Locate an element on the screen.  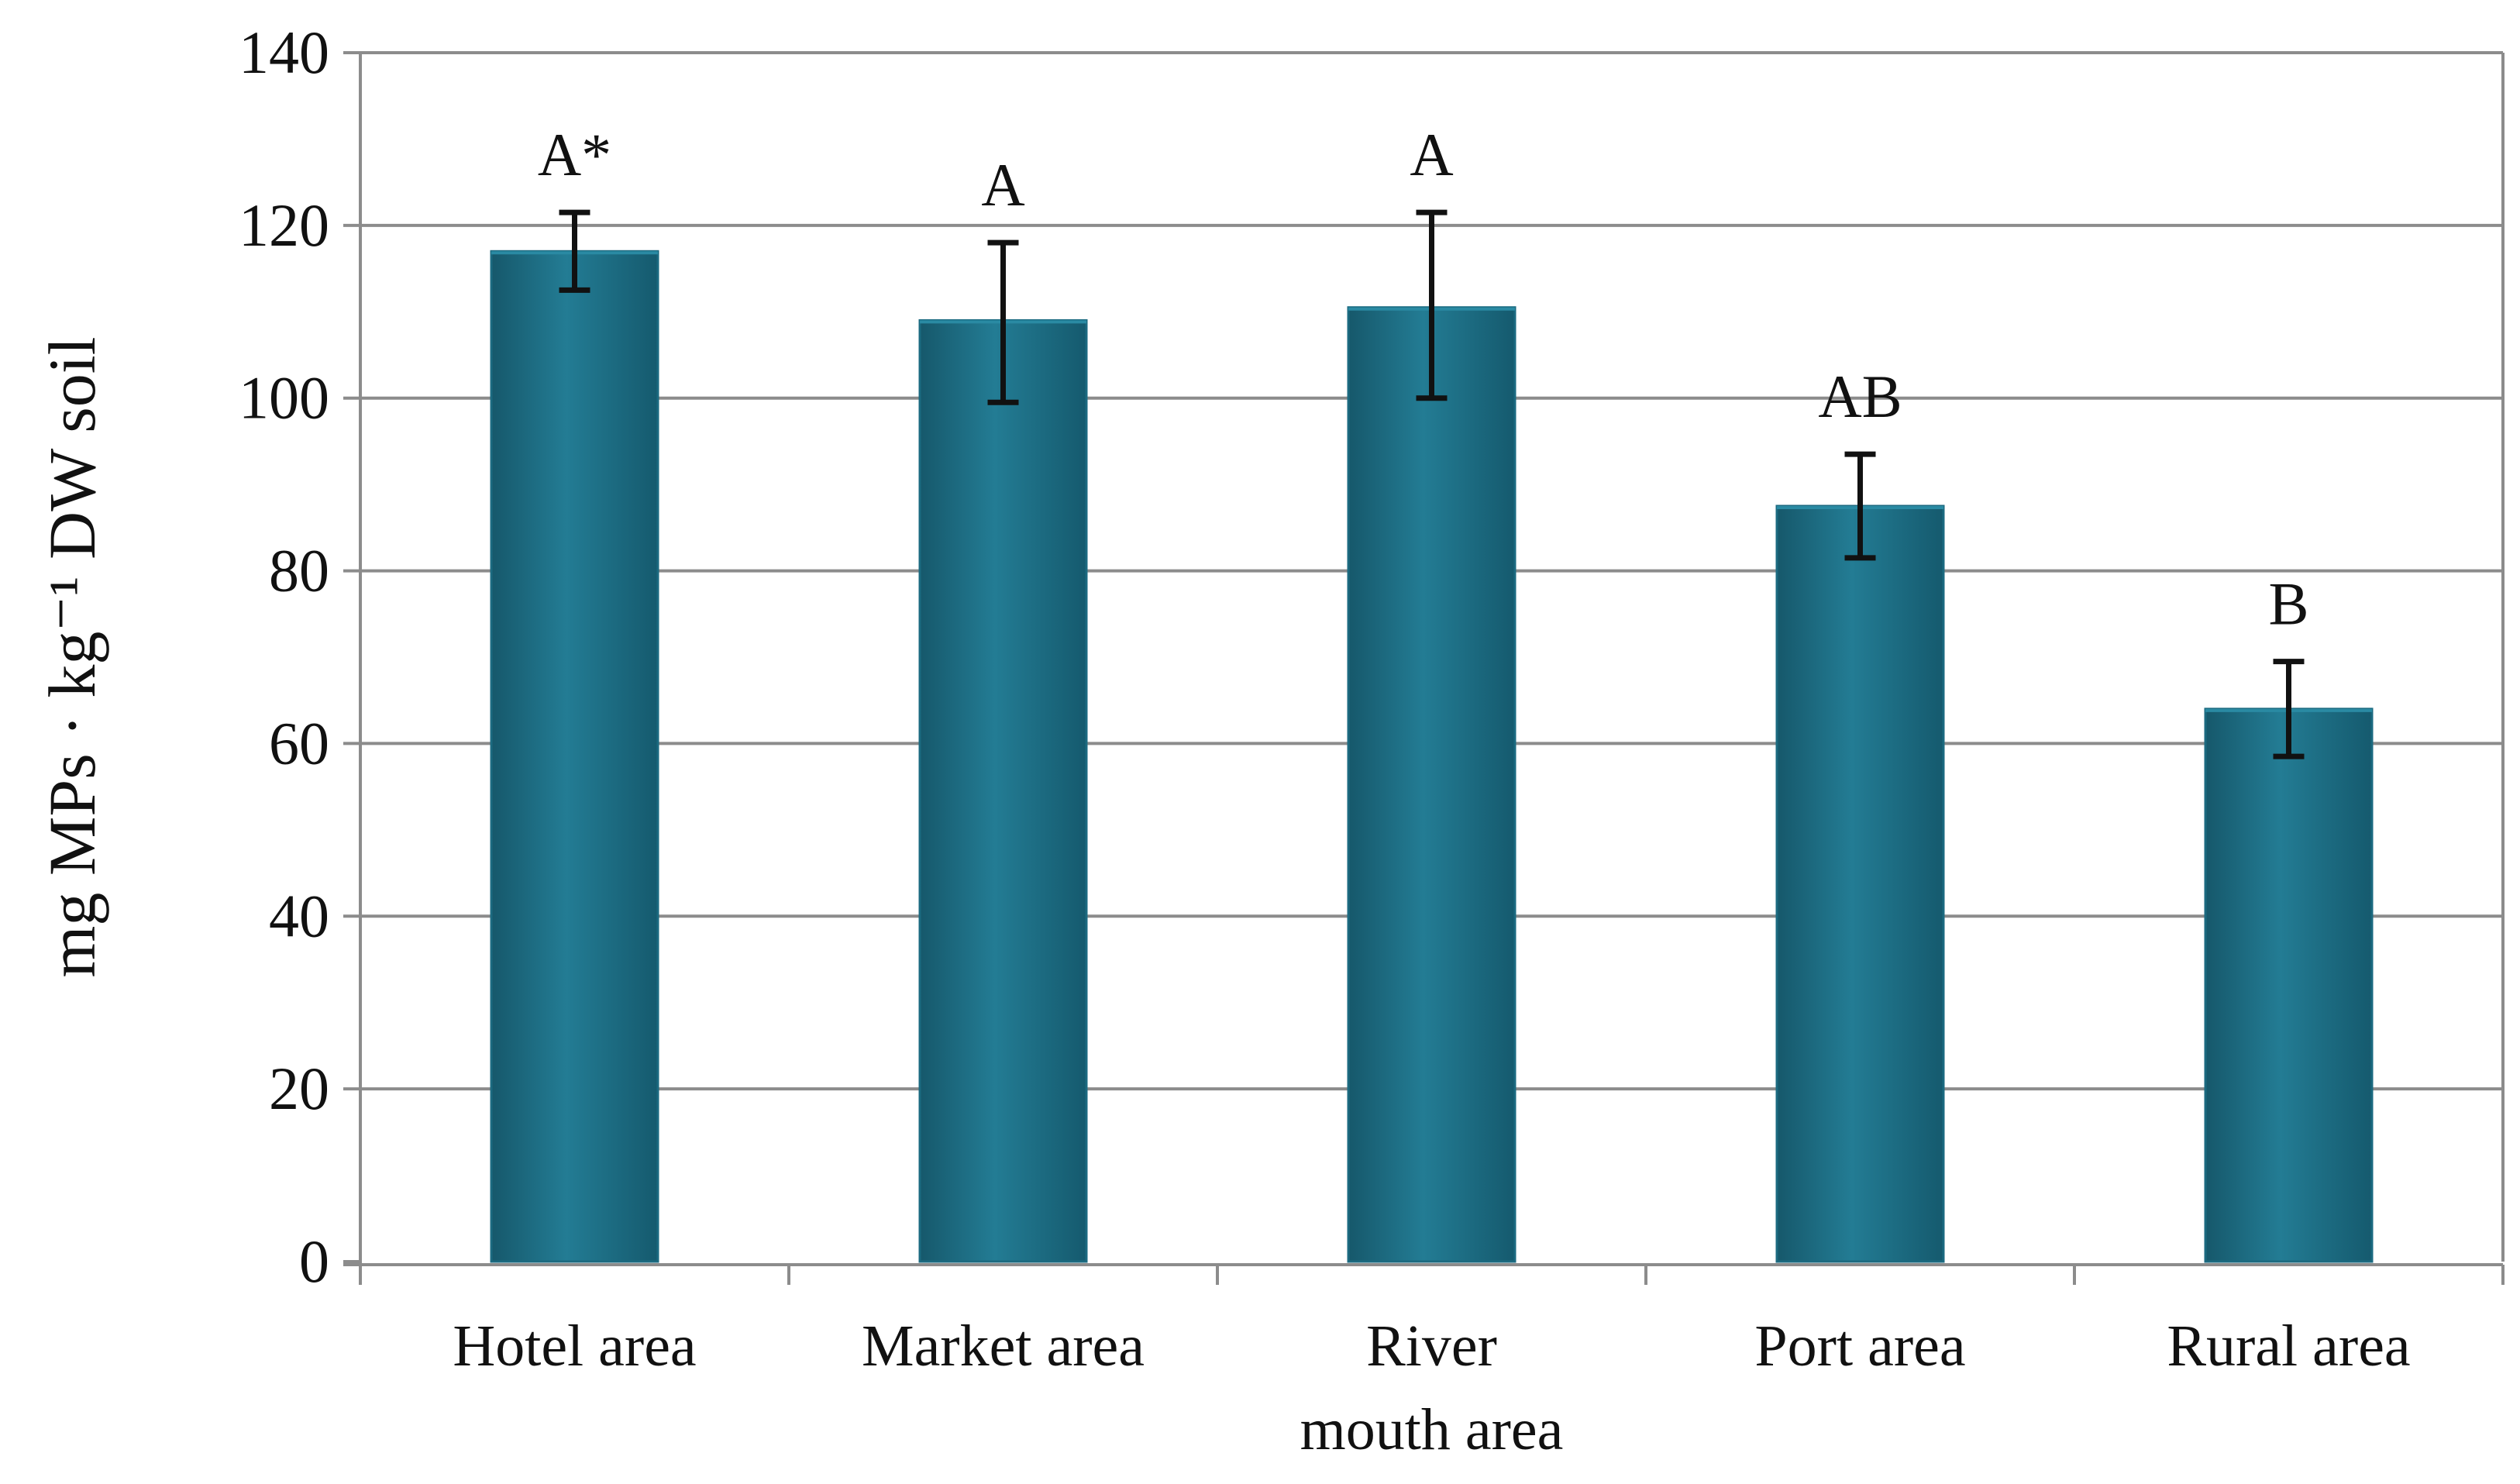
x-tick-label: River is located at coordinates (1432, 1346).